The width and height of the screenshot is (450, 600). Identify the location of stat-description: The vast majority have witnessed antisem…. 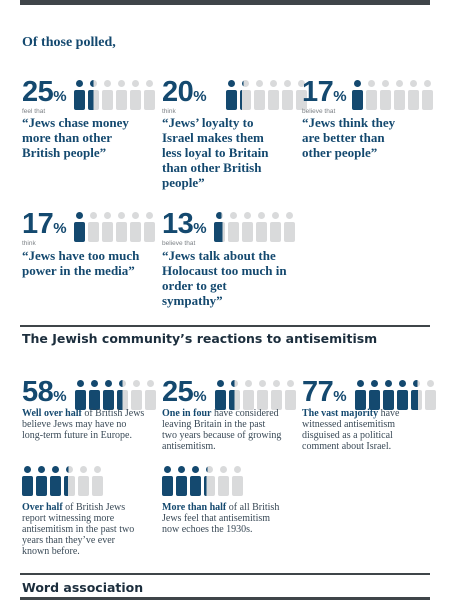
(351, 430).